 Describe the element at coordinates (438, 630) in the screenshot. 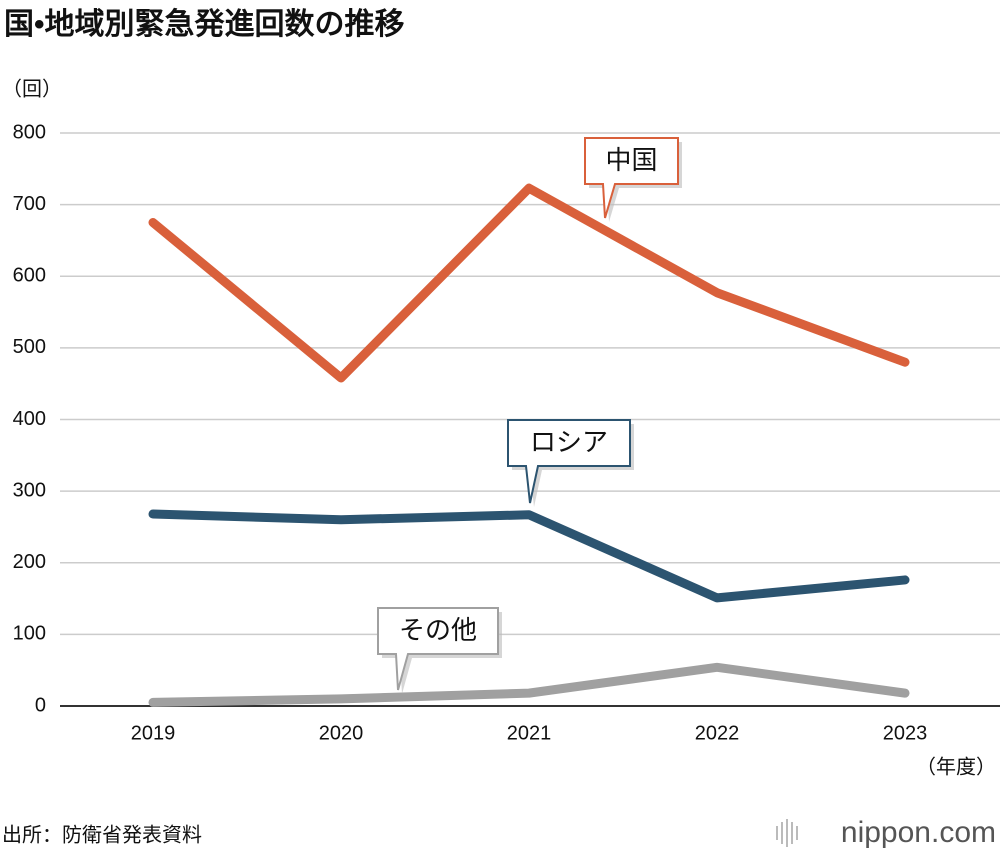

I see `legend-label: その他` at that location.